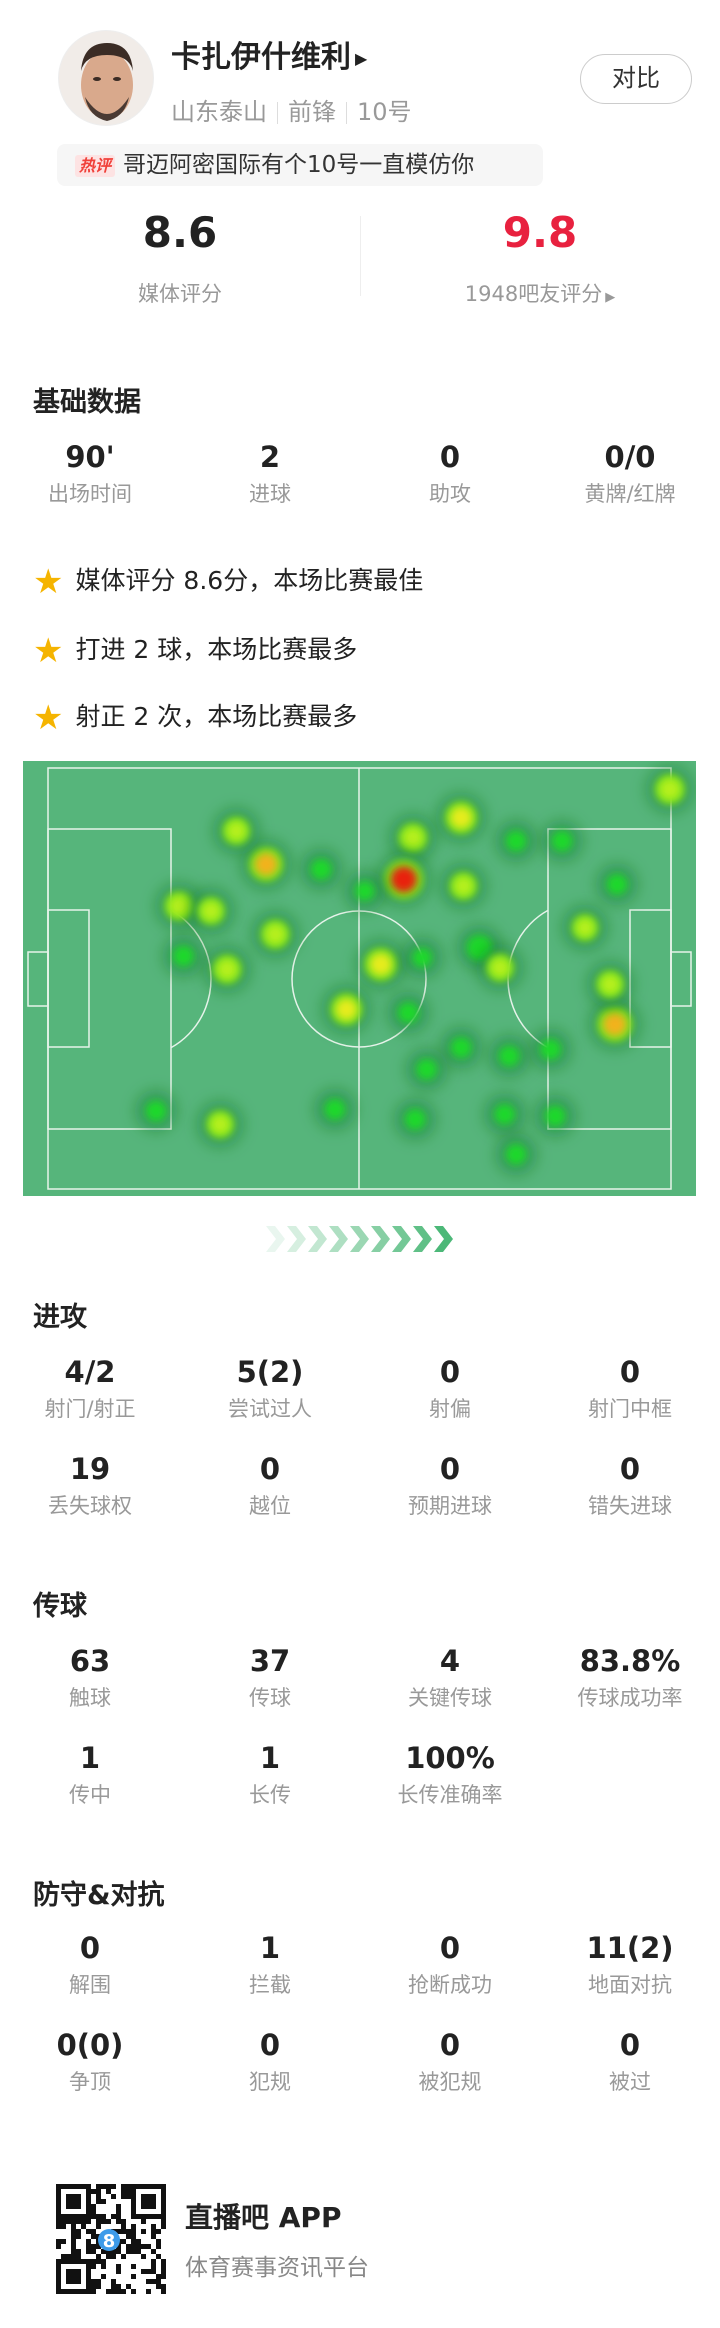 The height and width of the screenshot is (2328, 720). I want to click on stat-cell: 90' 出场时间, so click(90, 474).